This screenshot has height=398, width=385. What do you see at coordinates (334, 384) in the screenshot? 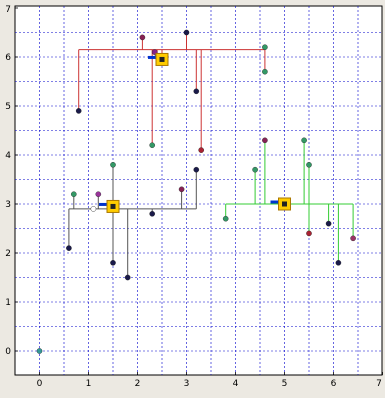
I see `x-tick-label: 6` at bounding box center [334, 384].